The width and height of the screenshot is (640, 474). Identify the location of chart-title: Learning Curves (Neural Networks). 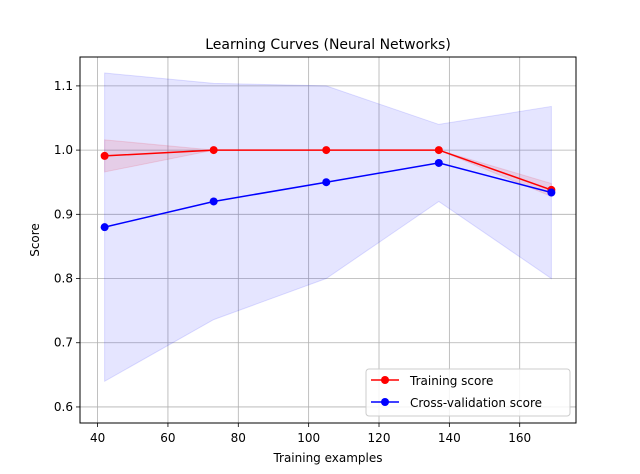
(328, 45).